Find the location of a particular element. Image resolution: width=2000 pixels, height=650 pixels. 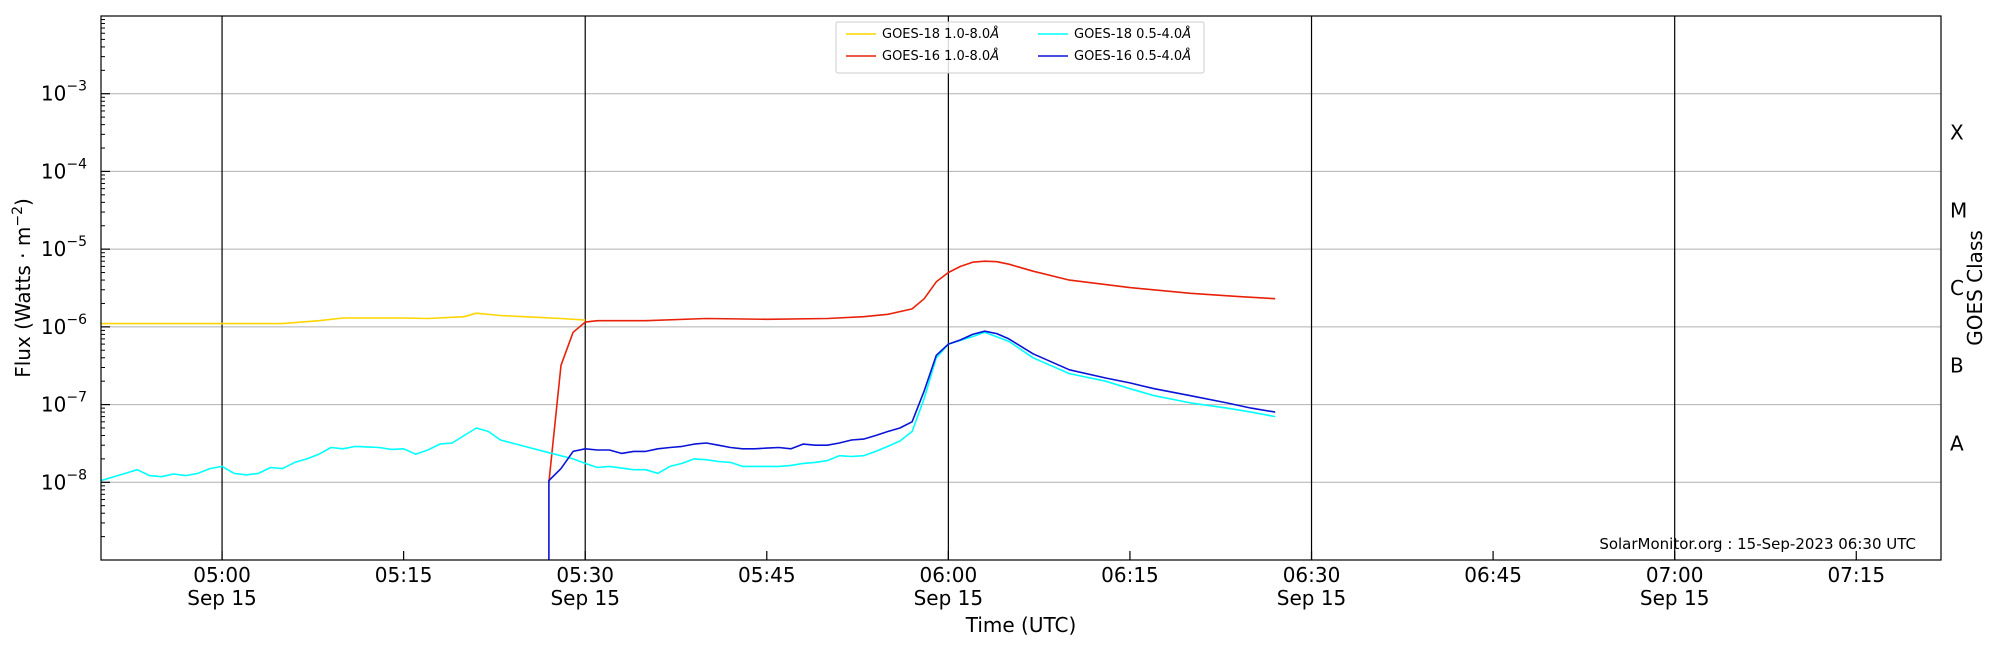

legend-box is located at coordinates (1020, 47).